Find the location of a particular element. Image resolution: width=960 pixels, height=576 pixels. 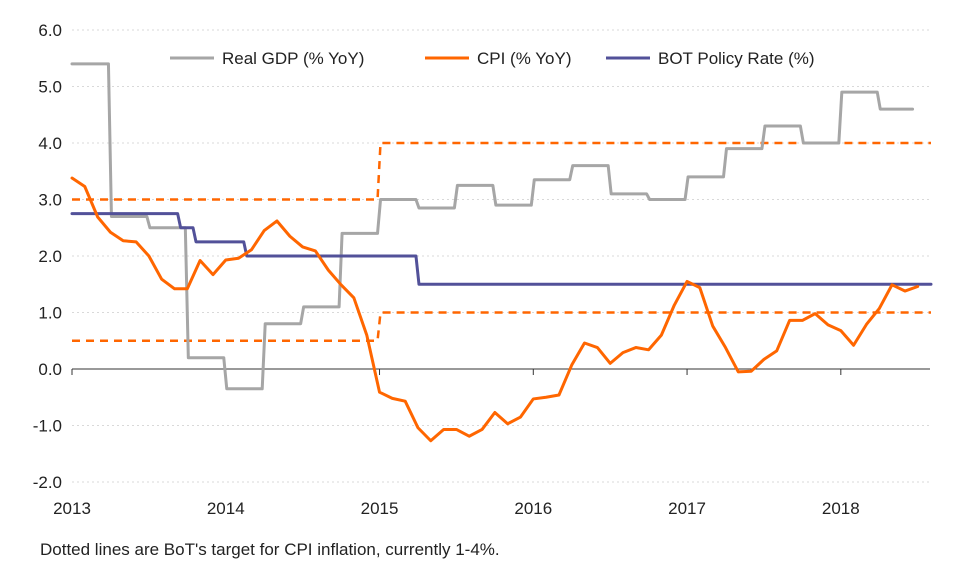

y-tick-label: 0.0 is located at coordinates (50, 369).